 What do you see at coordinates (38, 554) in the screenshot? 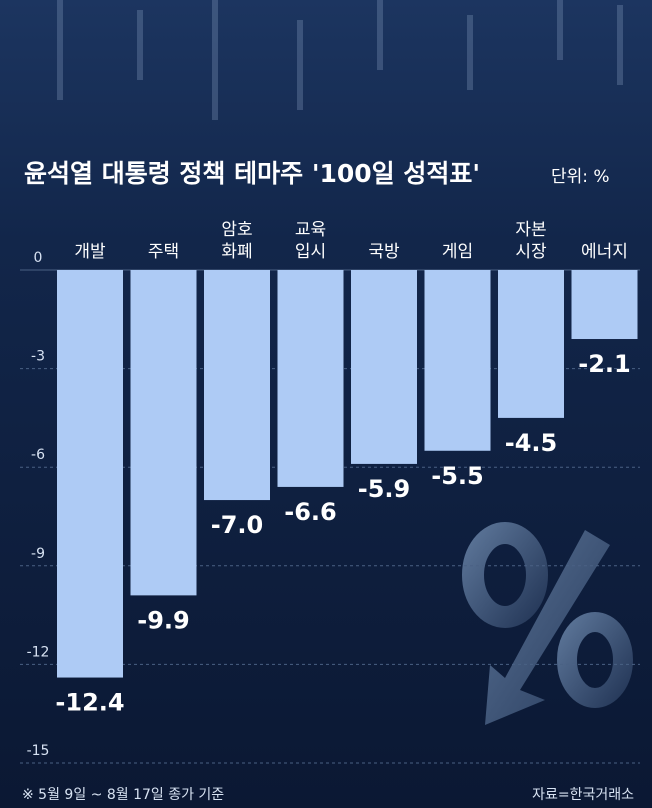
I see `y-tick-label: -9` at bounding box center [38, 554].